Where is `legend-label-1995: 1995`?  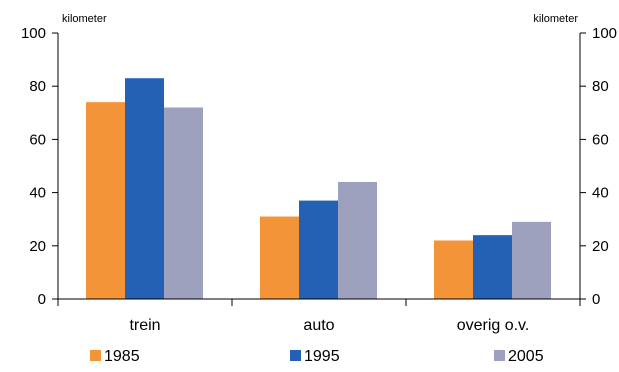
legend-label-1995: 1995 is located at coordinates (322, 356).